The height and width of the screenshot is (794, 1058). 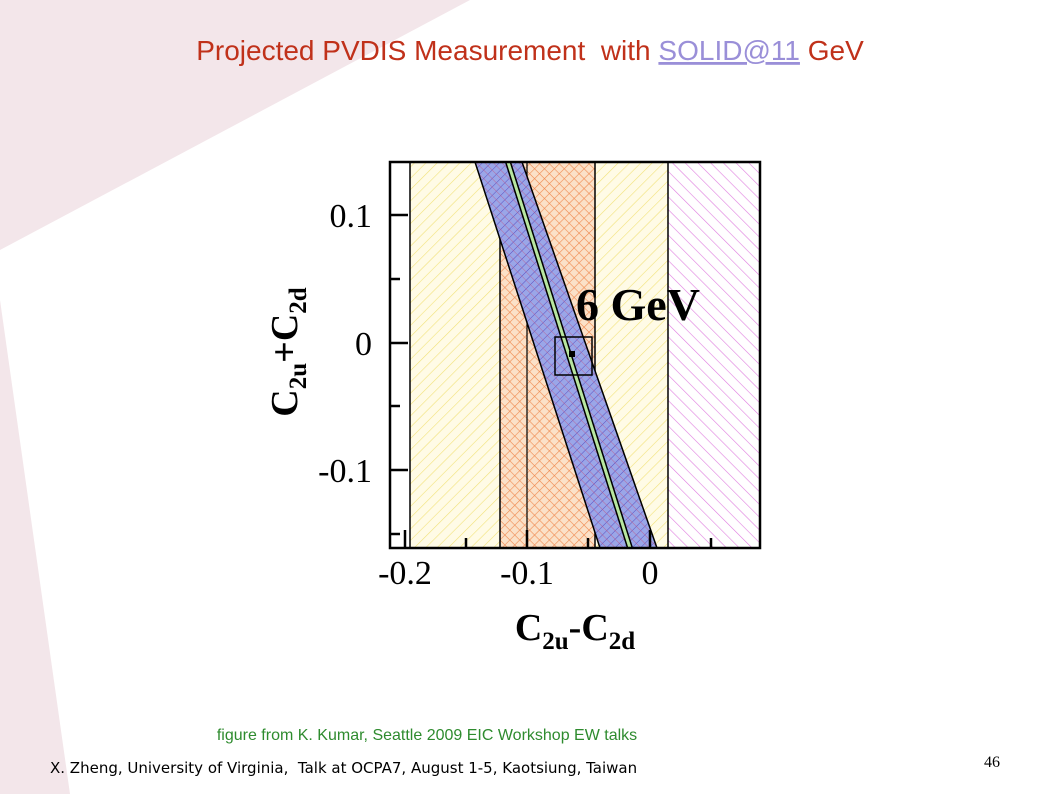 What do you see at coordinates (714, 355) in the screenshot?
I see `band-magenta` at bounding box center [714, 355].